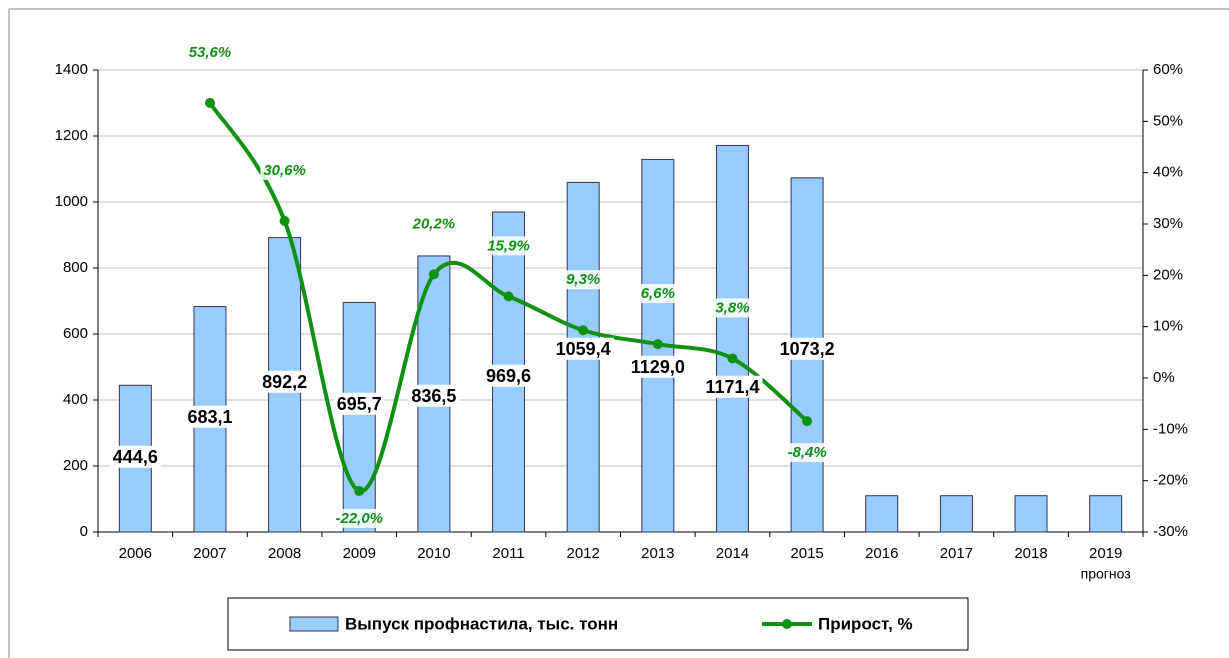 This screenshot has width=1229, height=658. I want to click on line-value-label: 15,9%, so click(508, 245).